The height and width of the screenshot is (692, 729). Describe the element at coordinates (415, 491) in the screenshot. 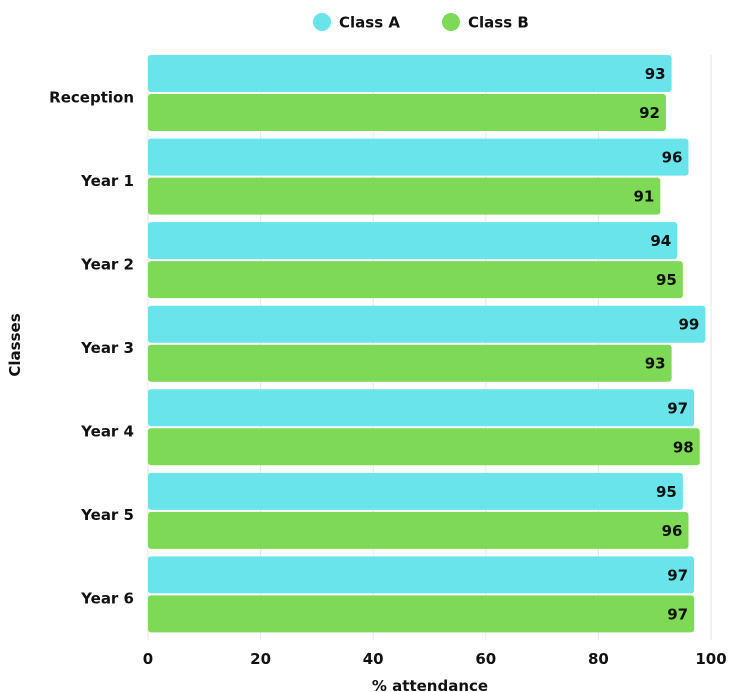

I see `bar-year-5-class-a` at that location.